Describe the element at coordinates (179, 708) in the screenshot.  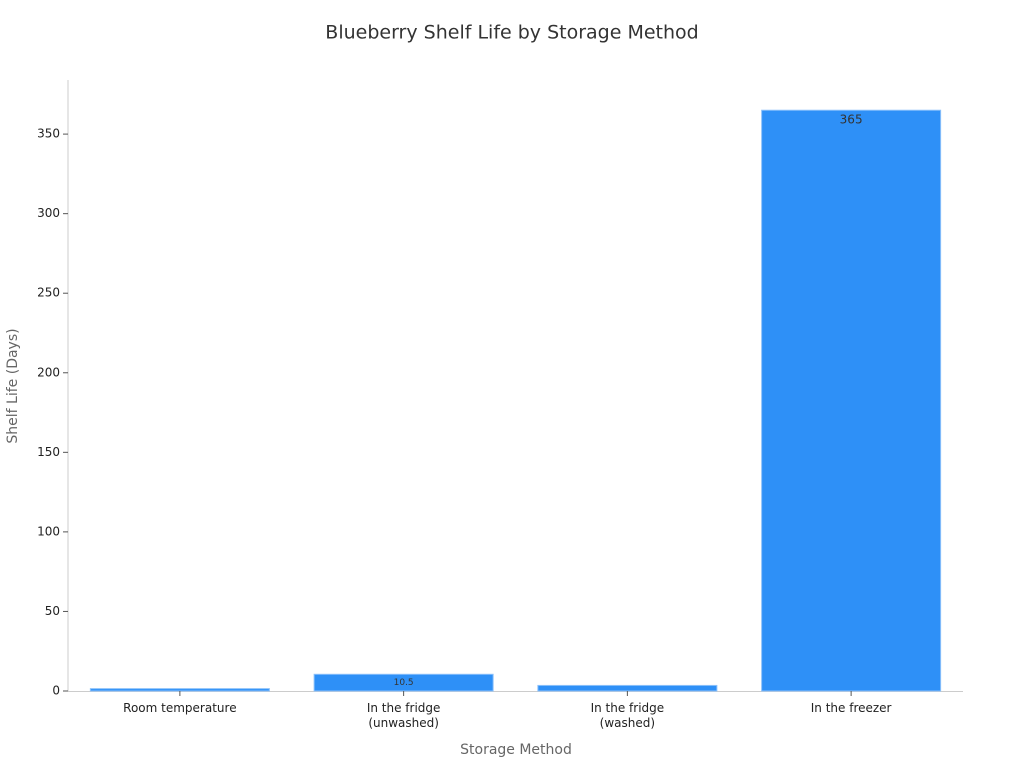
I see `x-tick-label: Room temperature` at that location.